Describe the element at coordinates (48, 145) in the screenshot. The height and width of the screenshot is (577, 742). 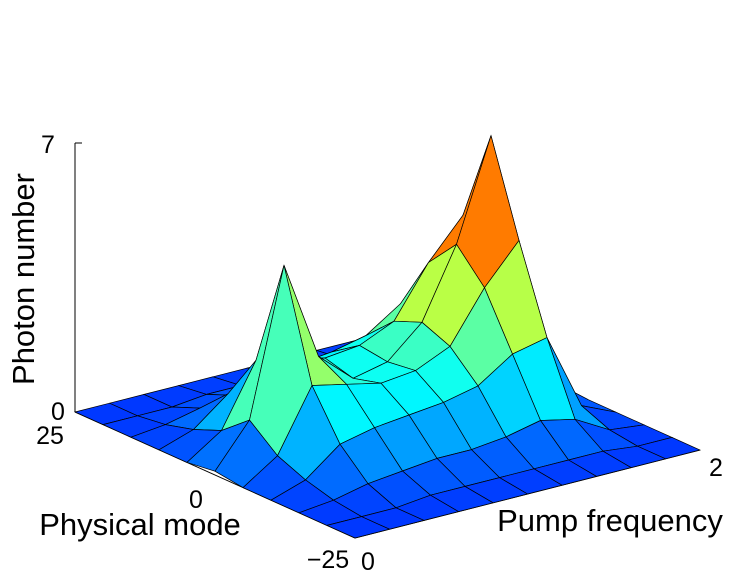
I see `z-tick-label-max: 7` at that location.